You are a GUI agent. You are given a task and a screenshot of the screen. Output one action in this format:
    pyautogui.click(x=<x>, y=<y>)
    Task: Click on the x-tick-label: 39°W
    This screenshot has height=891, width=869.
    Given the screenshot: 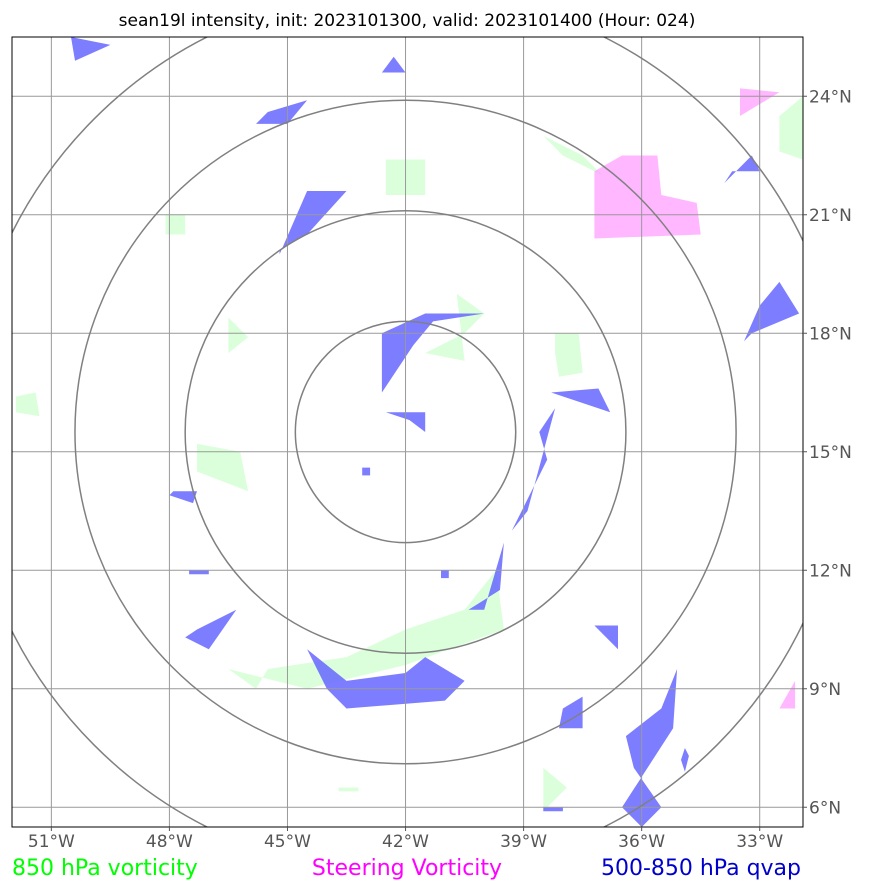 What is the action you would take?
    pyautogui.click(x=523, y=842)
    